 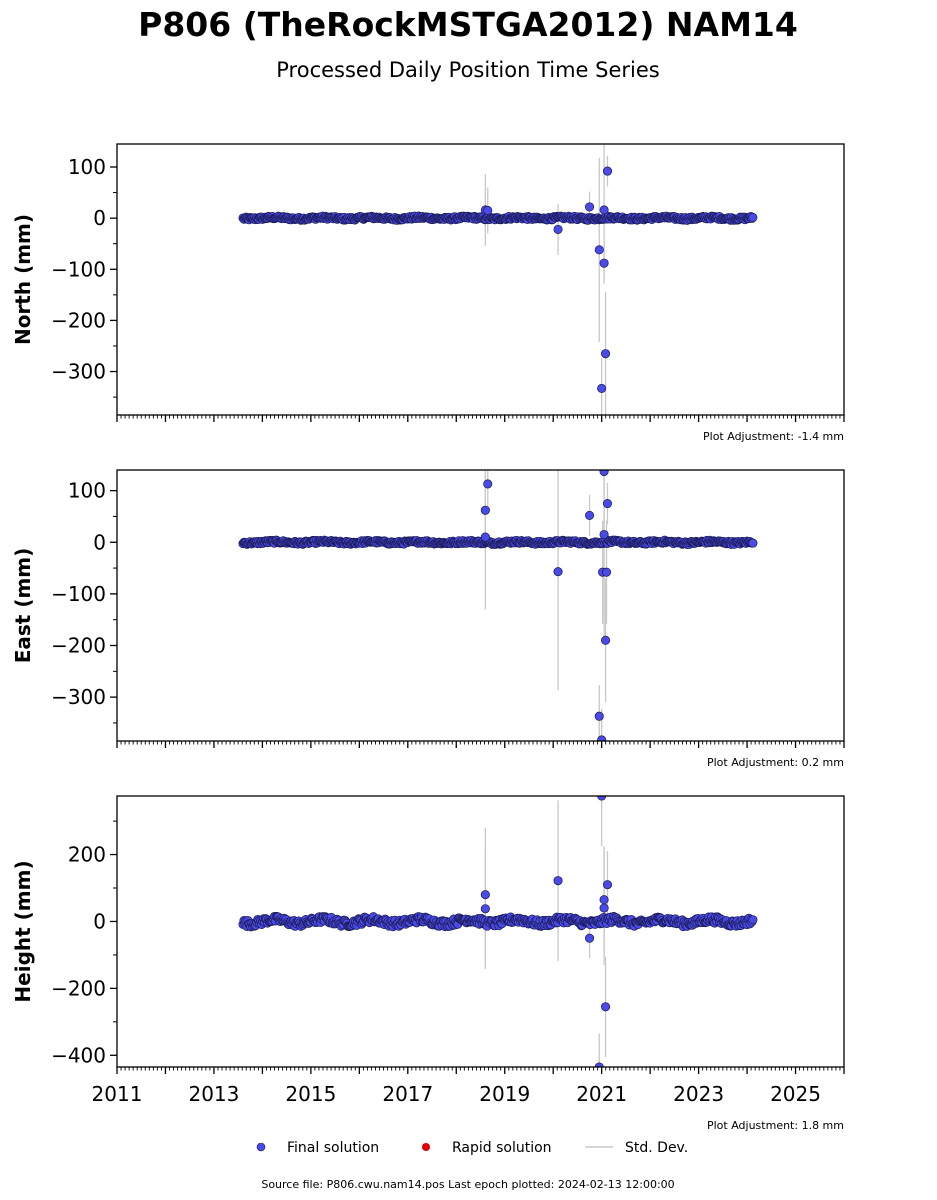 What do you see at coordinates (87, 491) in the screenshot?
I see `east-y-tick-label: 100` at bounding box center [87, 491].